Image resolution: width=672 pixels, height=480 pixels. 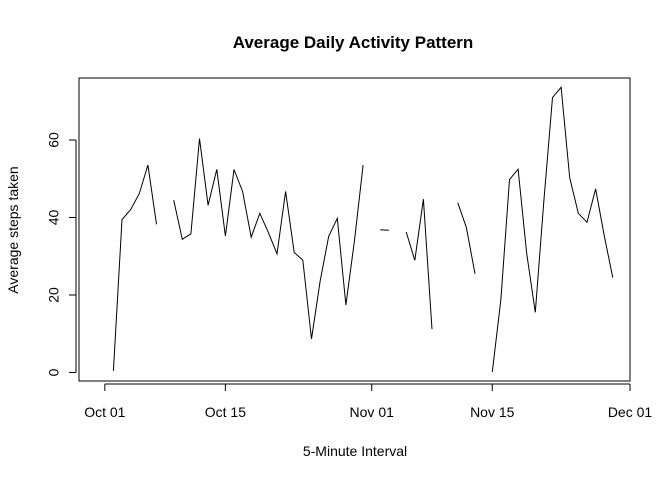 What do you see at coordinates (492, 412) in the screenshot?
I see `x-tick-label: Nov 15` at bounding box center [492, 412].